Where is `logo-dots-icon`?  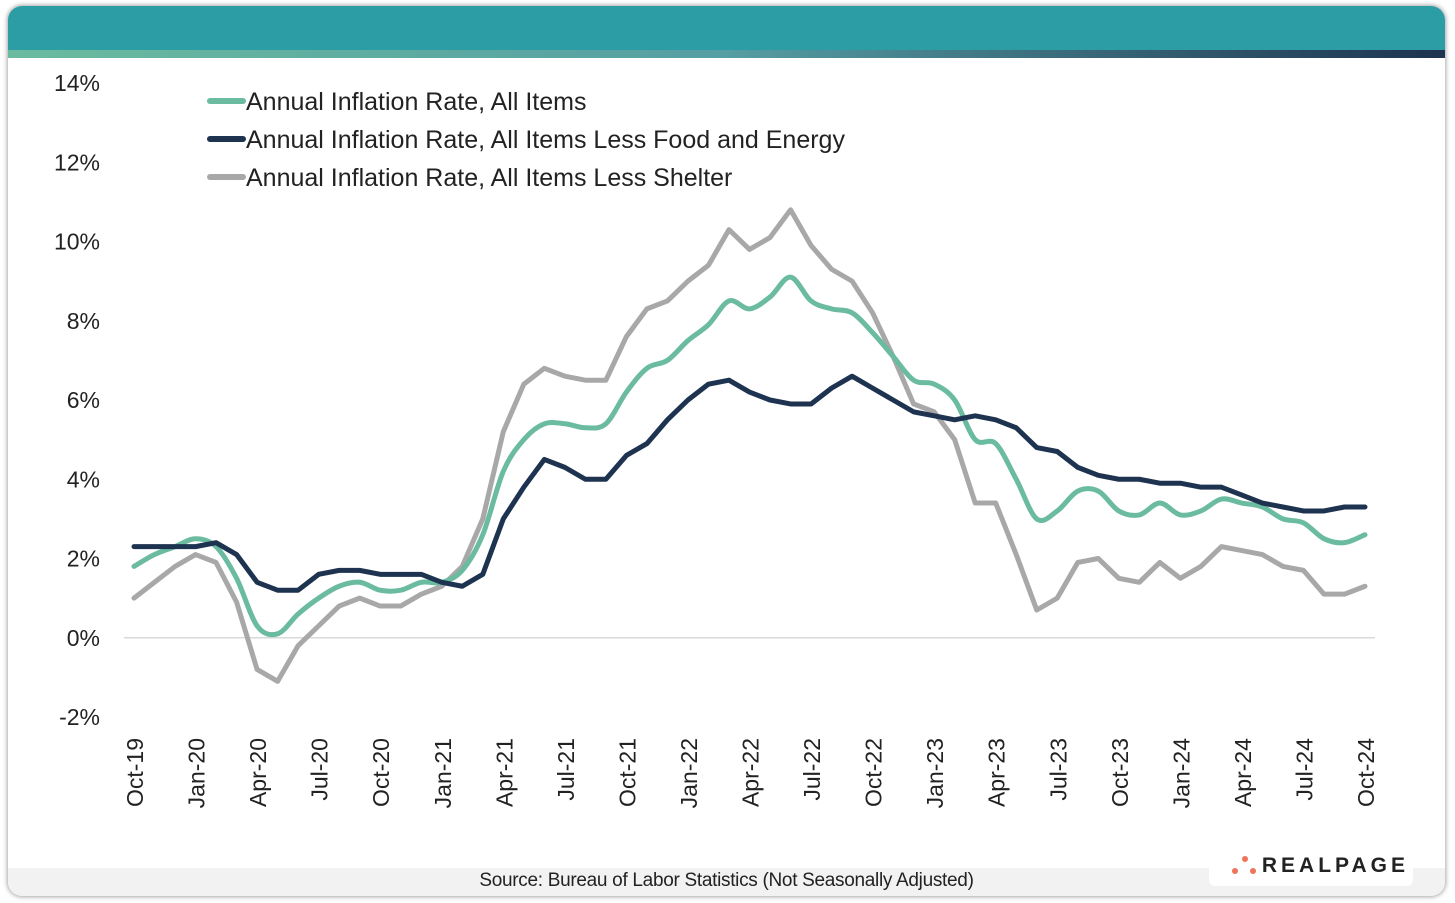 logo-dots-icon is located at coordinates (1244, 866).